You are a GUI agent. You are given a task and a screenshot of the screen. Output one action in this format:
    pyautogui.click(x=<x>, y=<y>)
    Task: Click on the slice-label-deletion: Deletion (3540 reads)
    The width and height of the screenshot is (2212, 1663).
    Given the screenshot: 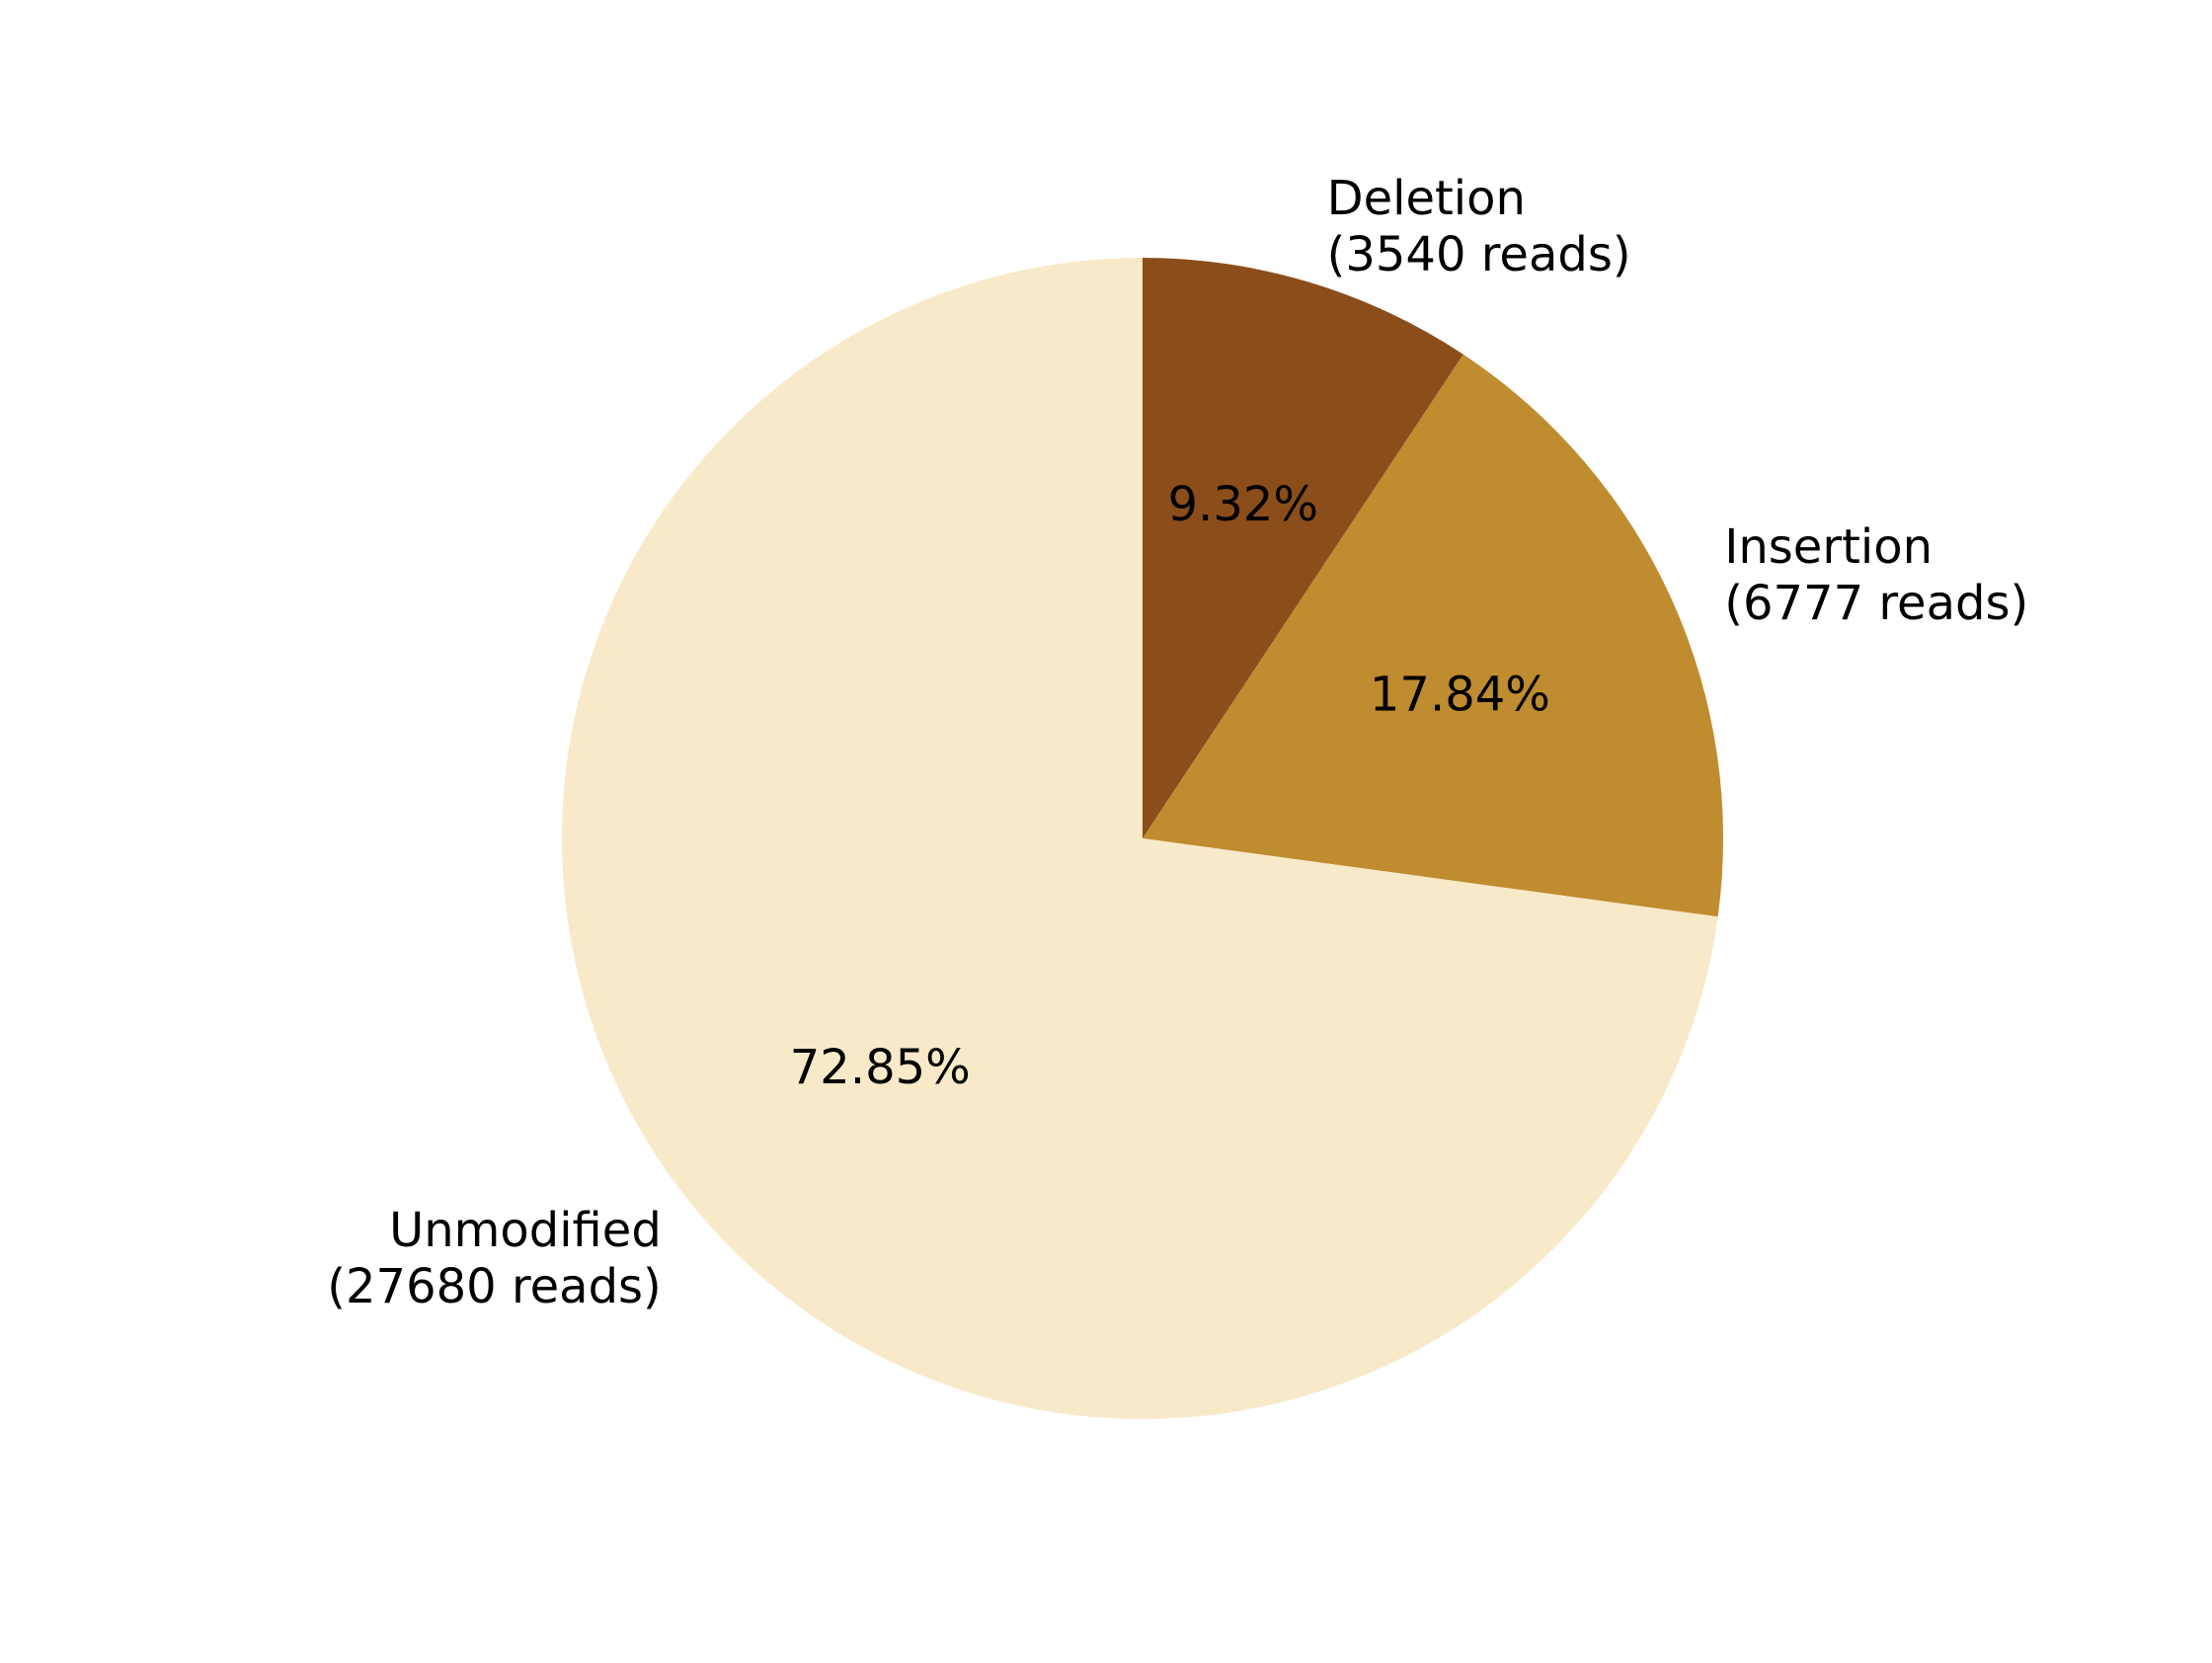 What is the action you would take?
    pyautogui.click(x=1479, y=226)
    